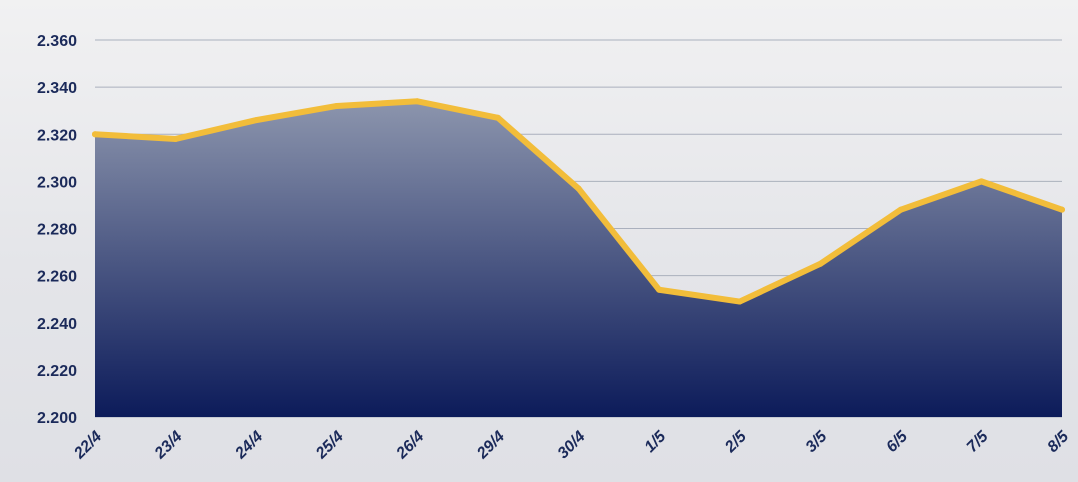 Image resolution: width=1078 pixels, height=482 pixels. What do you see at coordinates (57, 418) in the screenshot?
I see `y-tick-label: 2.200` at bounding box center [57, 418].